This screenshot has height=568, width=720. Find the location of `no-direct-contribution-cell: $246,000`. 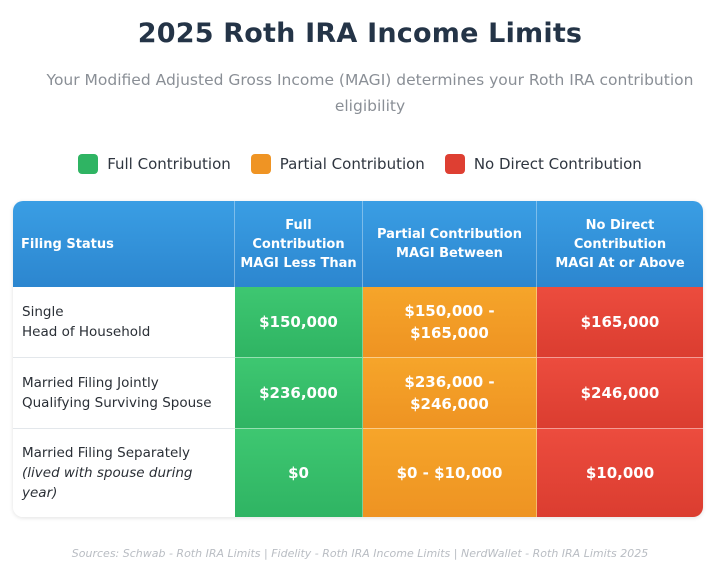

no-direct-contribution-cell: $246,000 is located at coordinates (620, 393).